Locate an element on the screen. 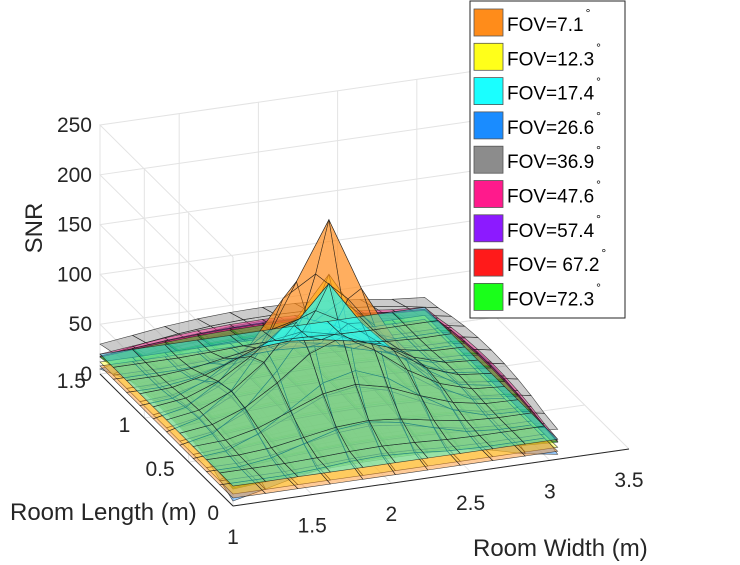  z-tick-label: 100 is located at coordinates (74, 274).